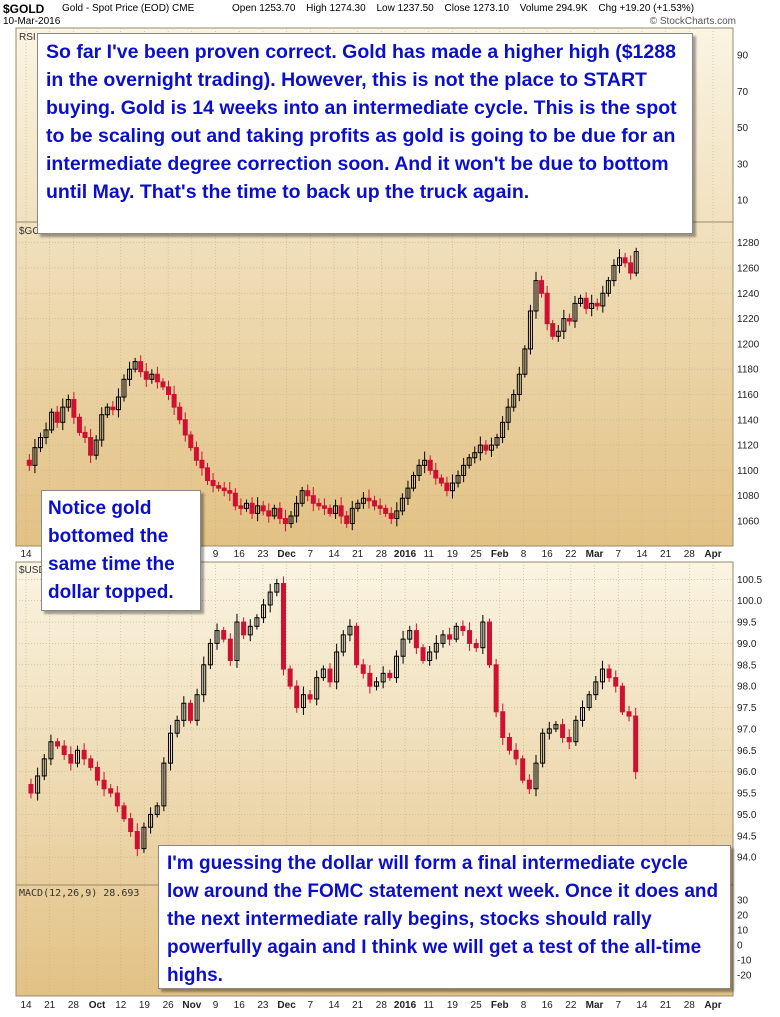  Describe the element at coordinates (740, 946) in the screenshot. I see `macd-tick-label: 0` at that location.